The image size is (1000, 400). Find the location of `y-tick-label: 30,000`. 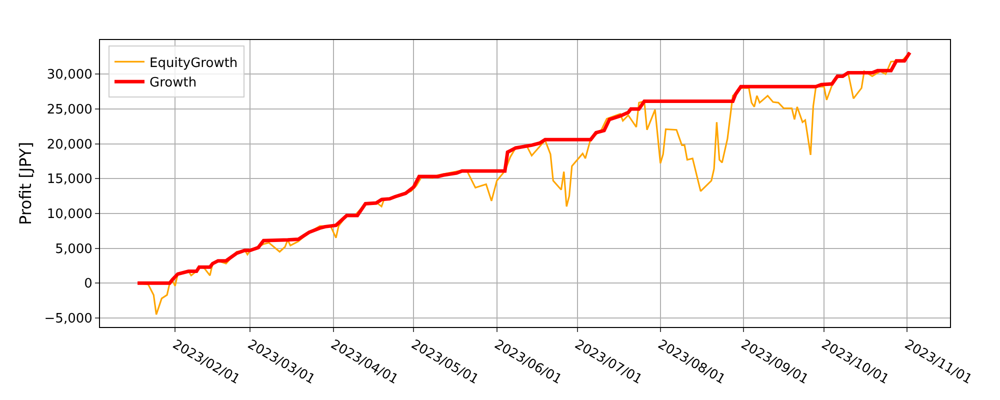

y-tick-label: 30,000 is located at coordinates (69, 75).